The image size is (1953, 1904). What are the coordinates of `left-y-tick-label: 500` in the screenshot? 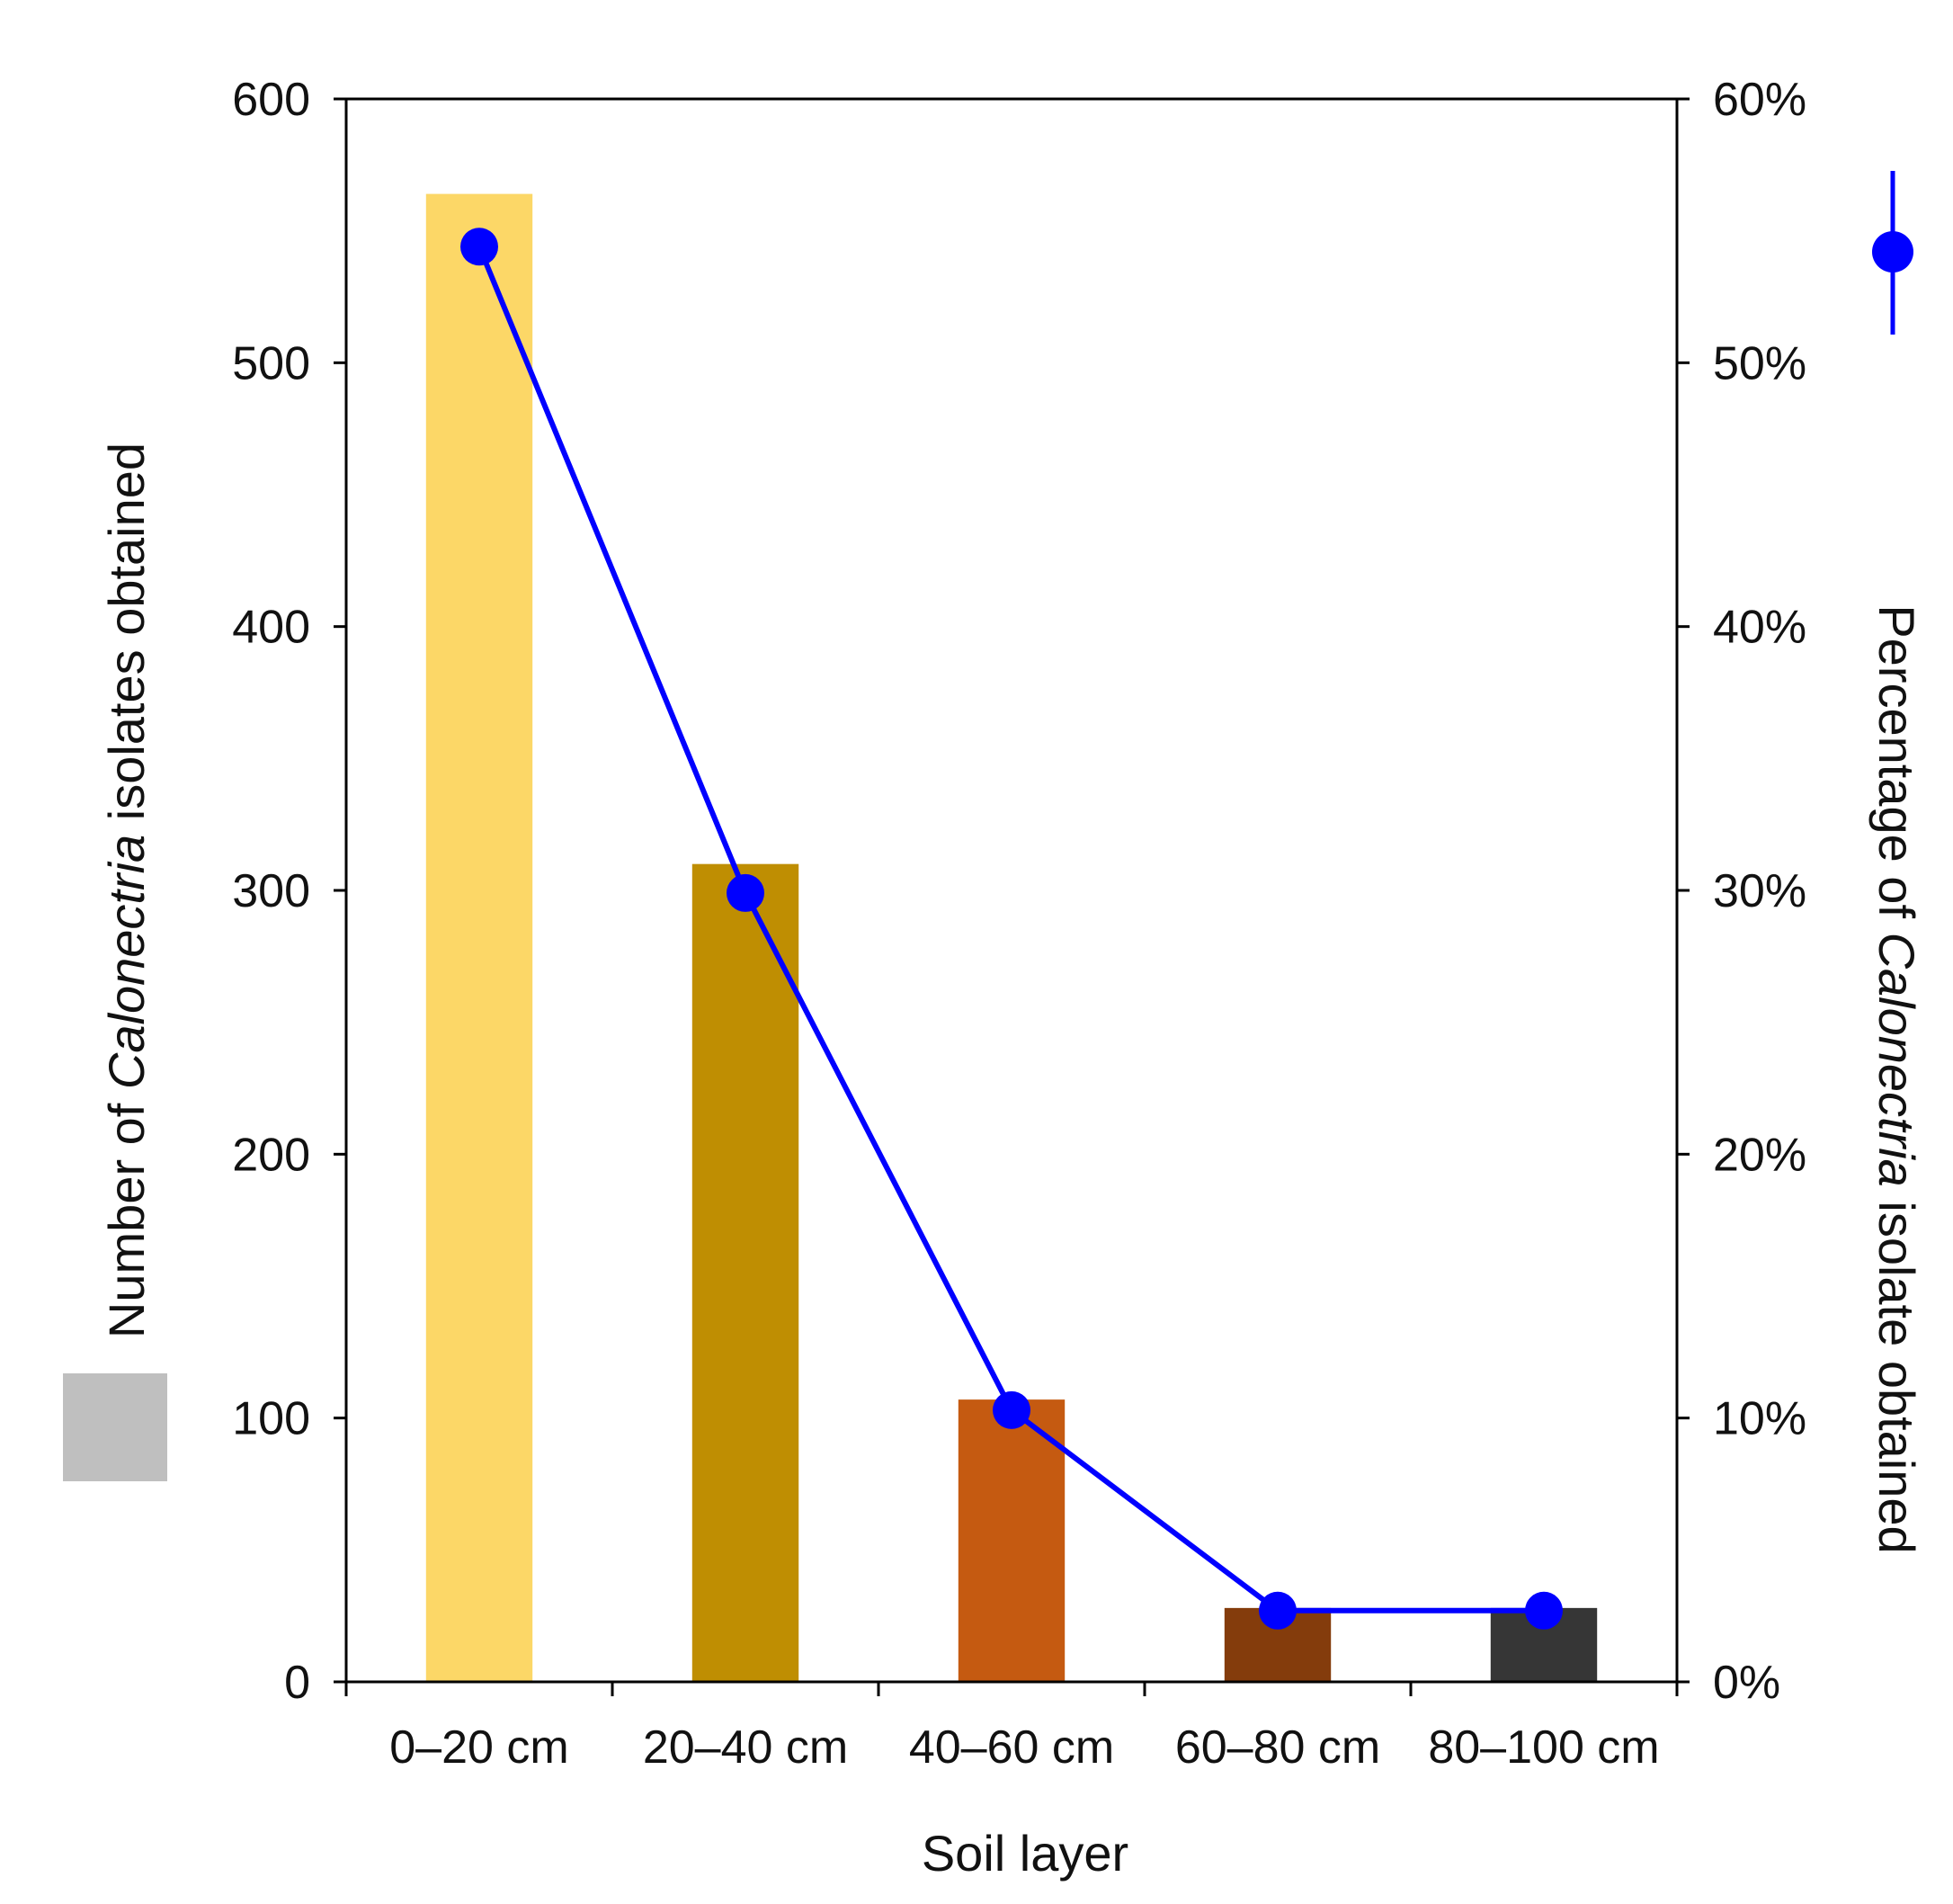 It's located at (271, 363).